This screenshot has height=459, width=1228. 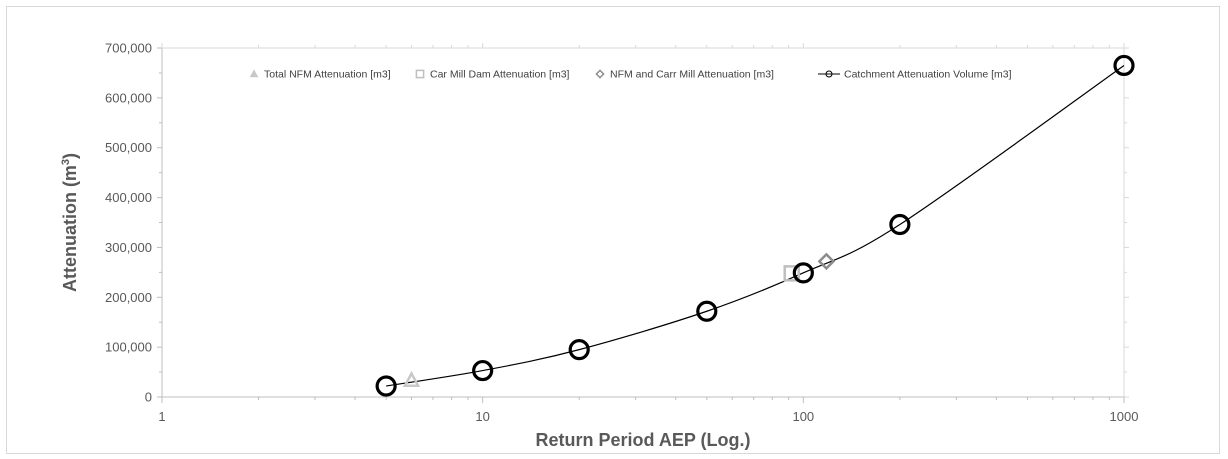 I want to click on legend-label: Total NFM Attenuation [m3], so click(x=327, y=75).